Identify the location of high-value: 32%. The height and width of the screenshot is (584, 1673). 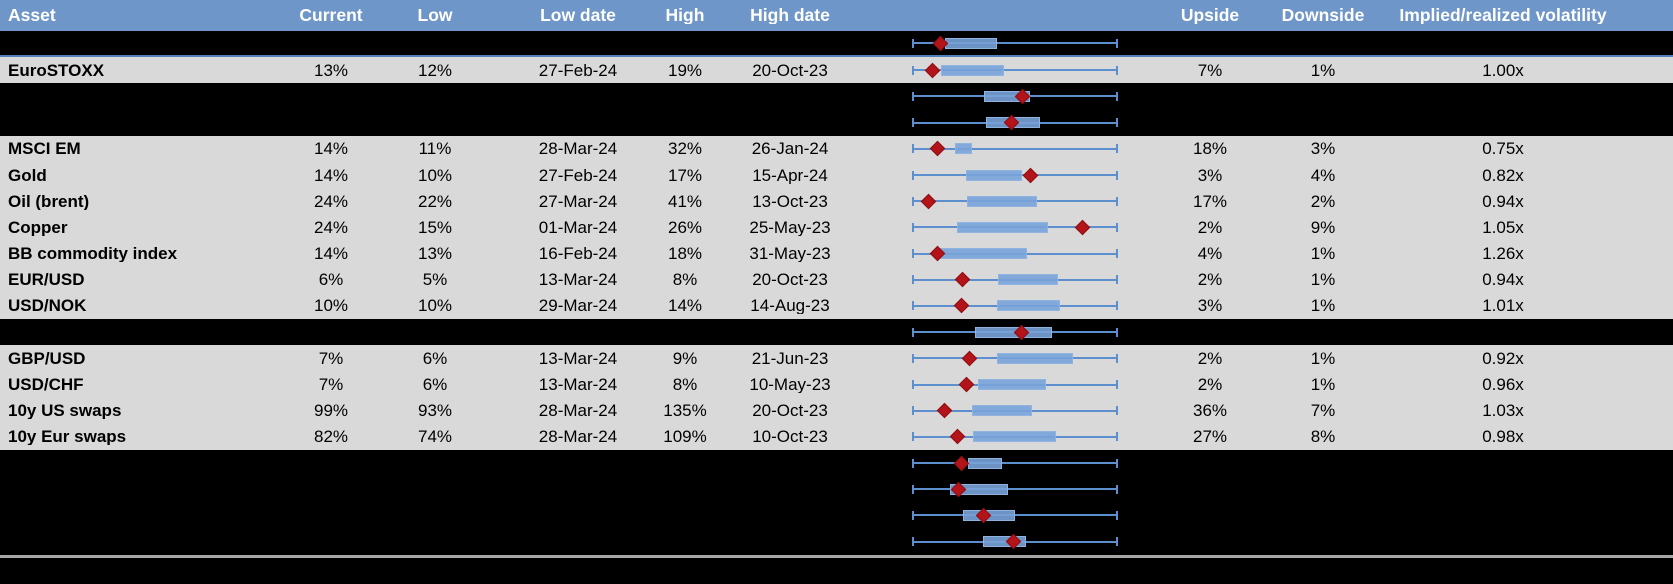
(685, 149).